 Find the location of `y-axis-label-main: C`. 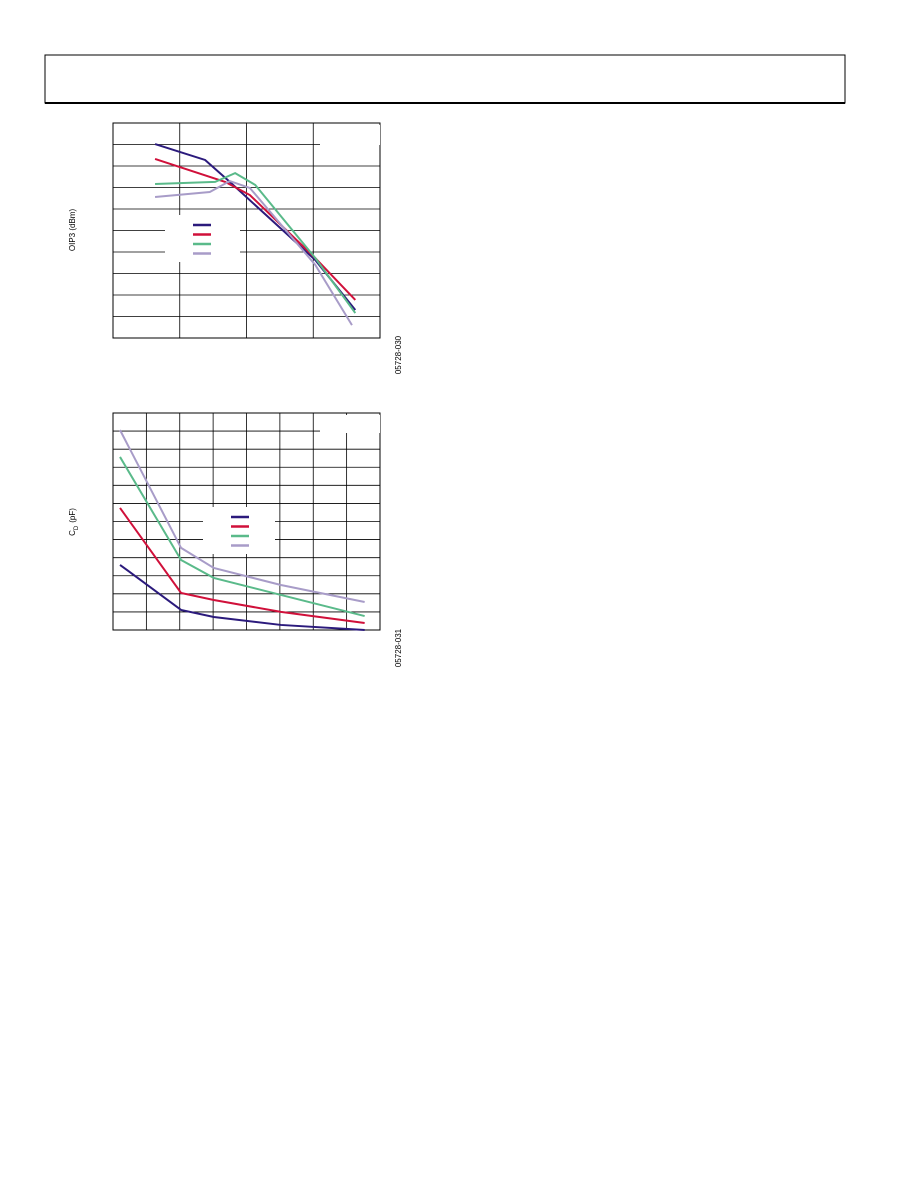

y-axis-label-main: C is located at coordinates (72, 533).